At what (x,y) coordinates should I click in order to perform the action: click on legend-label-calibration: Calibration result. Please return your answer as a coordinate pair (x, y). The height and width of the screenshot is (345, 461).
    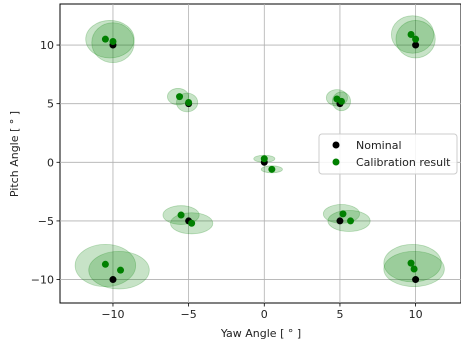
    Looking at the image, I should click on (403, 162).